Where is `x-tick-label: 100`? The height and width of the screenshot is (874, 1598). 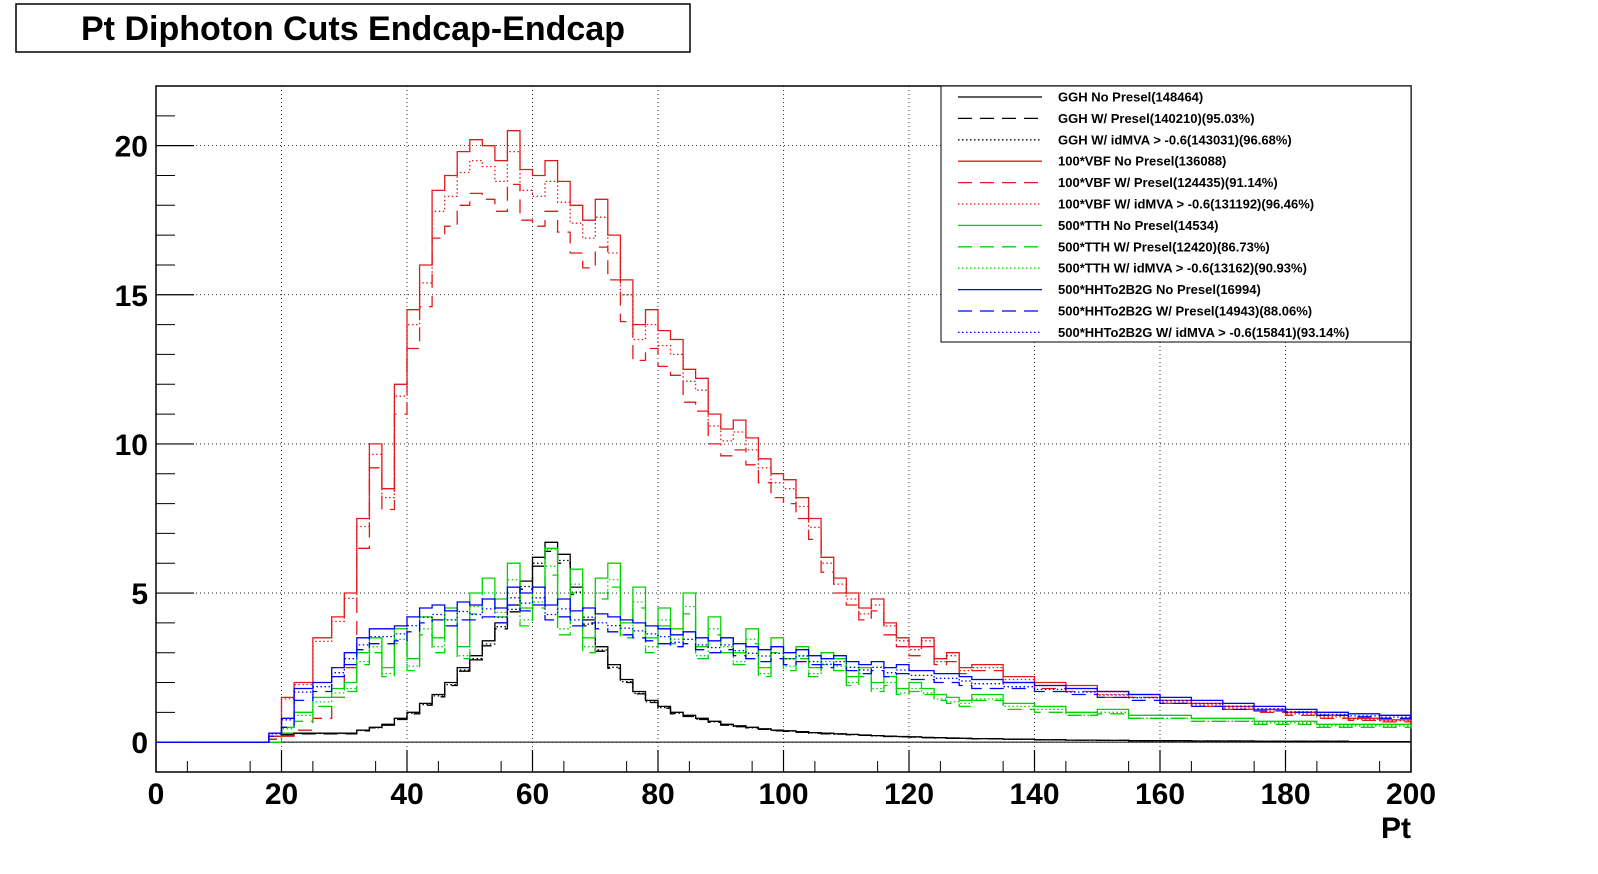
x-tick-label: 100 is located at coordinates (783, 794).